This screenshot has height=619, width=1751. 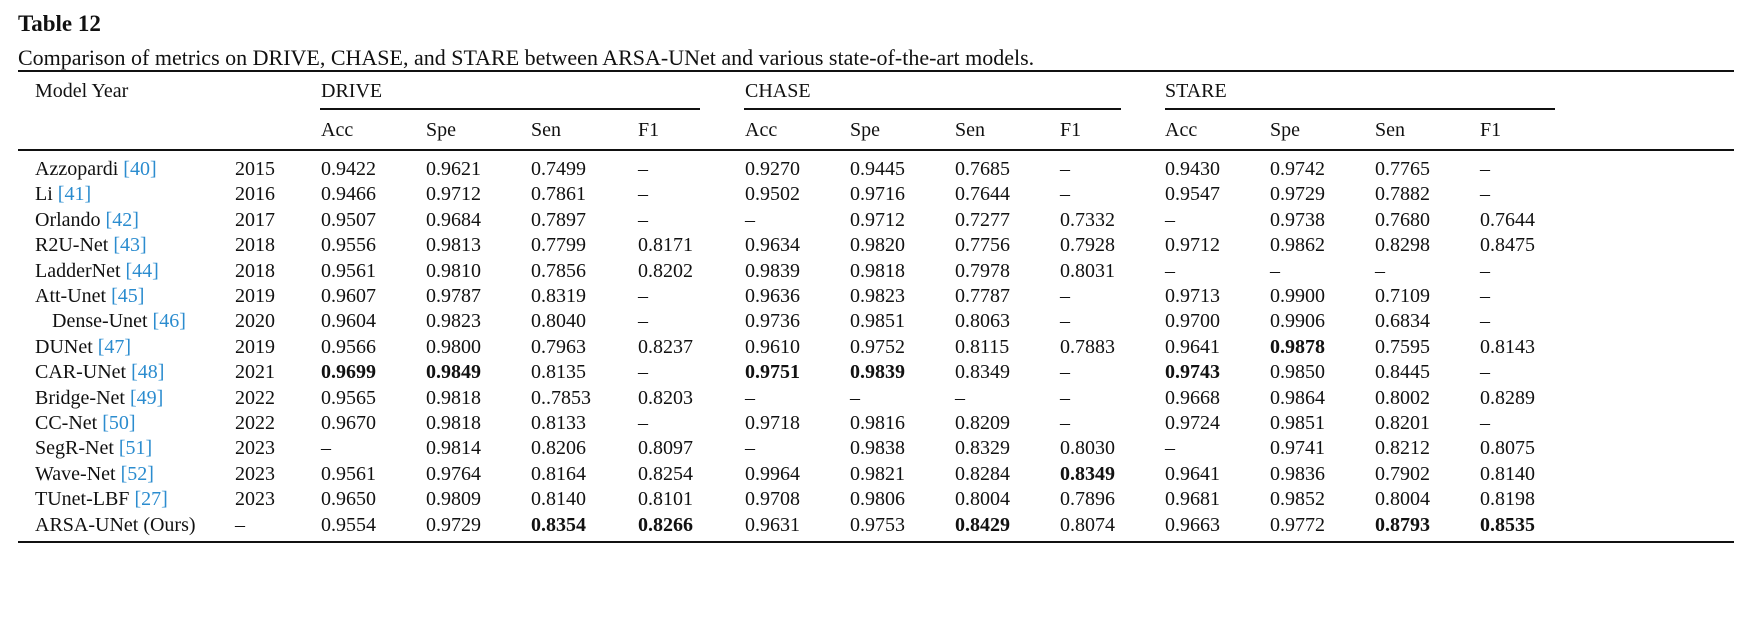 I want to click on metric-value-cell: 0.9864, so click(x=1297, y=397).